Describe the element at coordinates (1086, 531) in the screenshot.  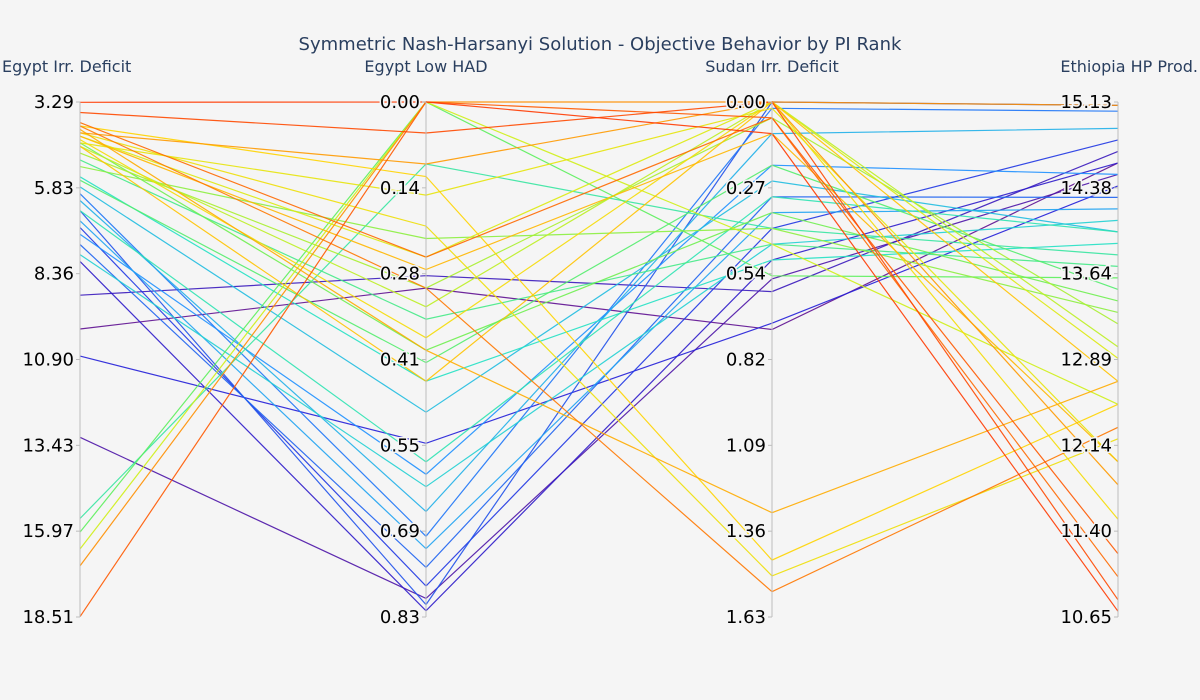
I see `tick-label: 11.40` at that location.